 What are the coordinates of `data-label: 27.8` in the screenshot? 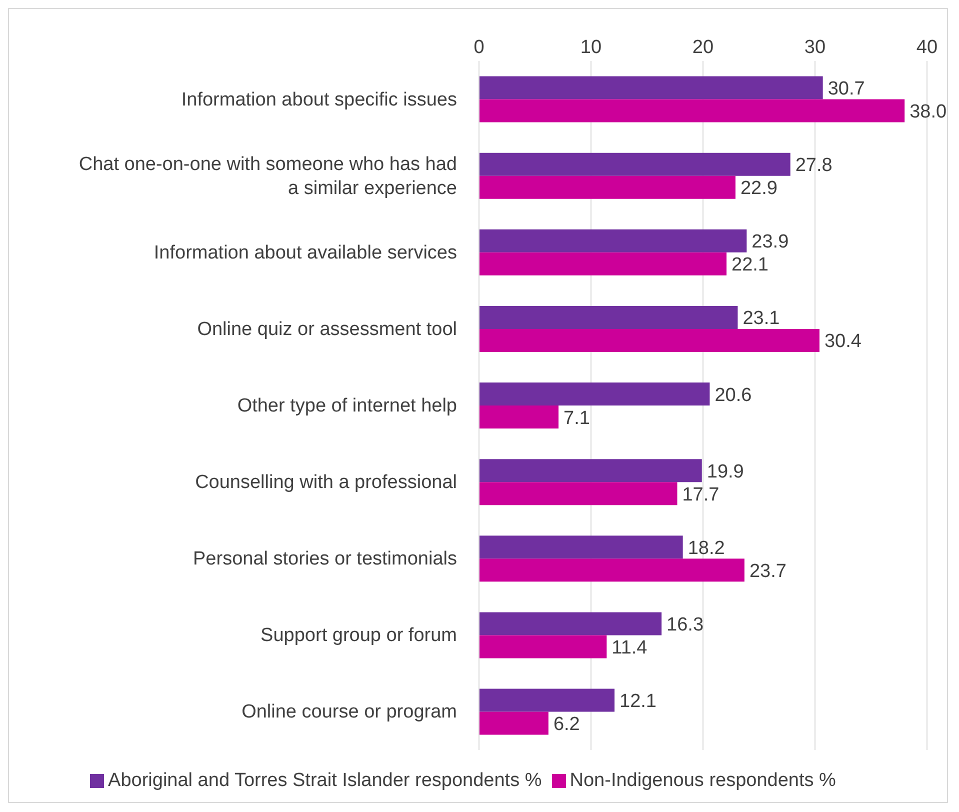 It's located at (813, 165).